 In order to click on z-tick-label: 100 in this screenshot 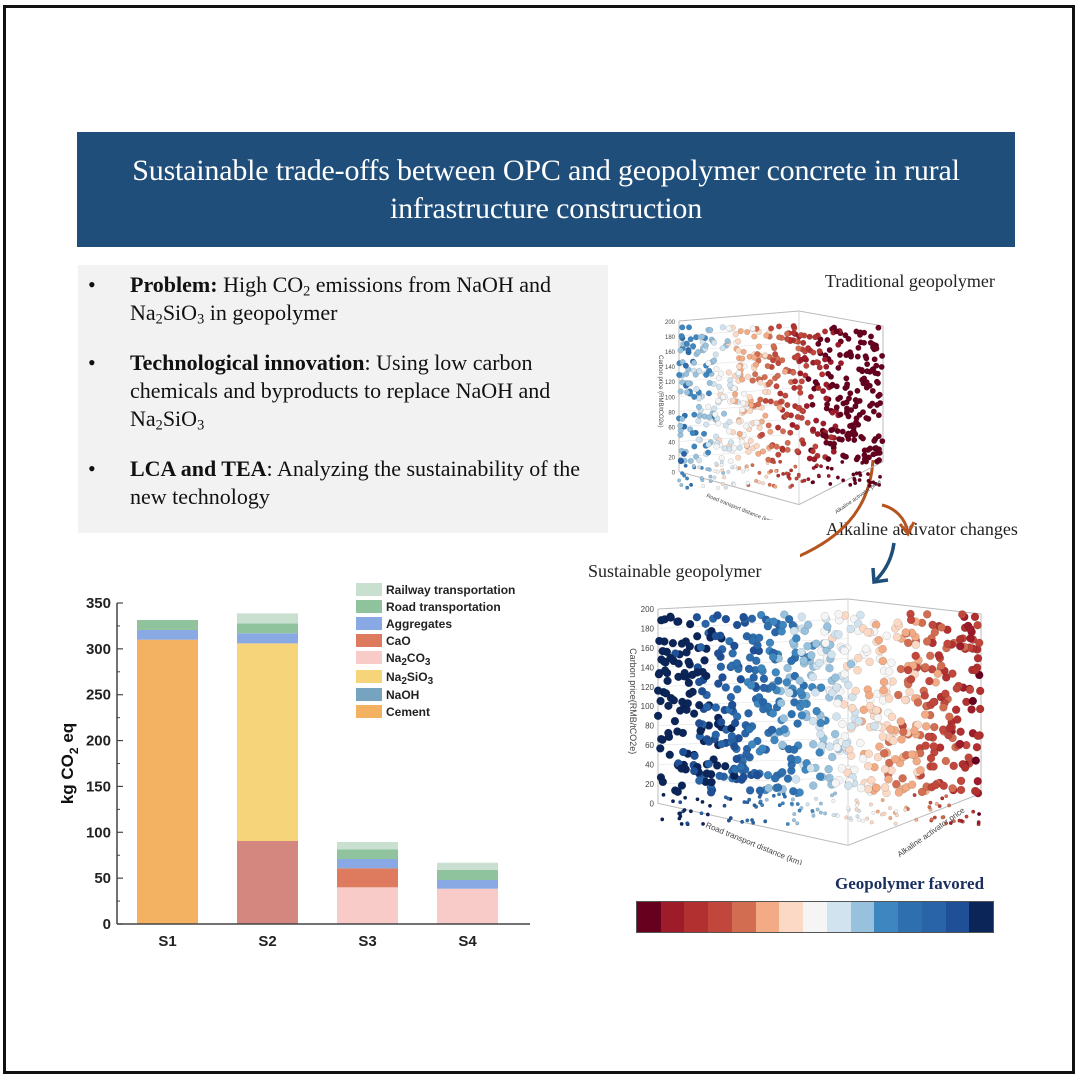, I will do `click(670, 398)`.